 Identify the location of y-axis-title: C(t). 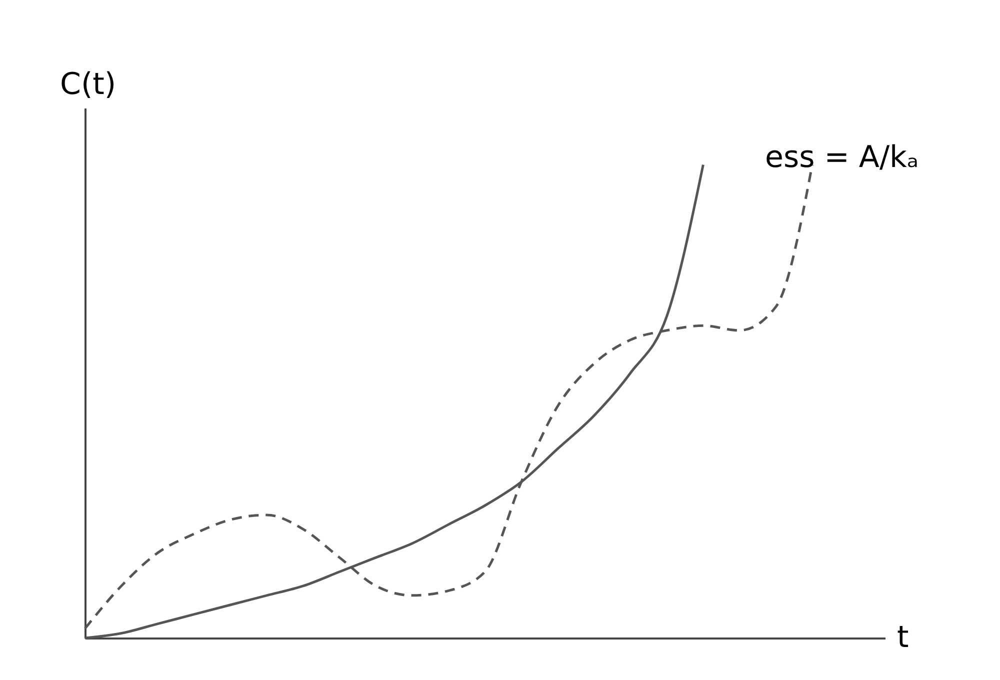
(88, 84).